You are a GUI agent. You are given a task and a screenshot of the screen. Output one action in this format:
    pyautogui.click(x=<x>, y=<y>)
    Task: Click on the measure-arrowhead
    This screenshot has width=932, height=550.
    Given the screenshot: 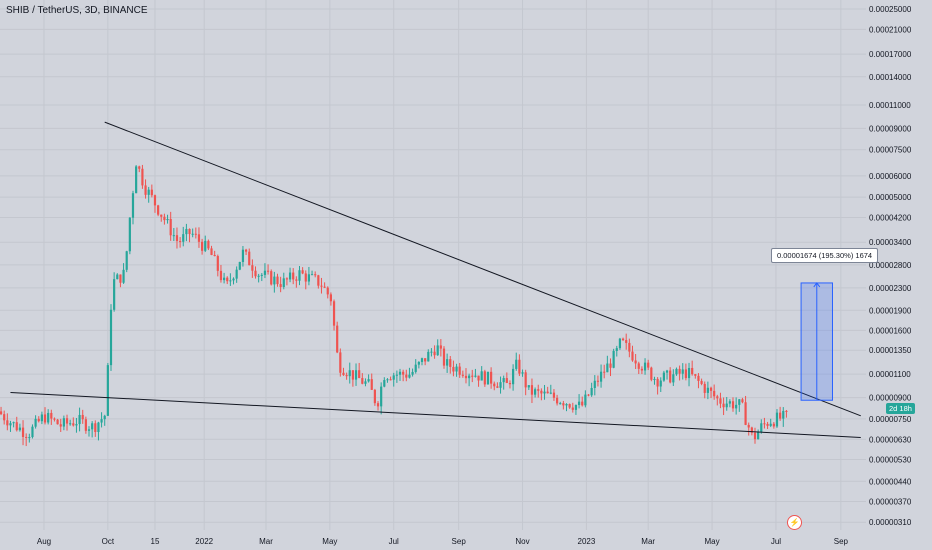 What is the action you would take?
    pyautogui.click(x=817, y=285)
    